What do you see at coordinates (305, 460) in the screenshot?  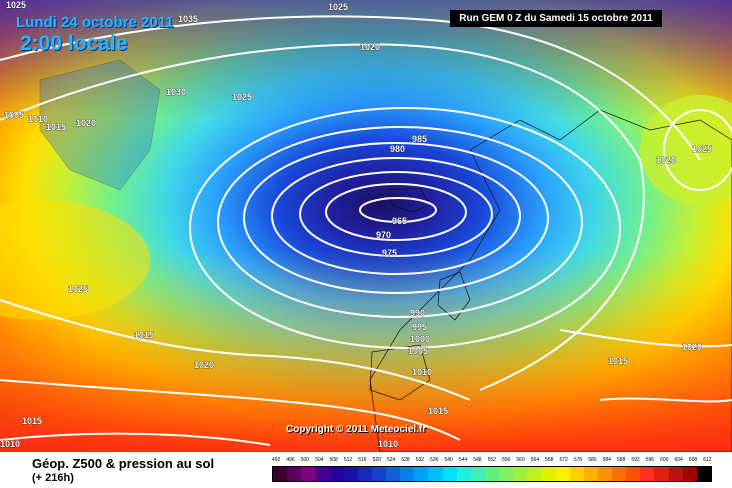 I see `scale-value-label: 500` at bounding box center [305, 460].